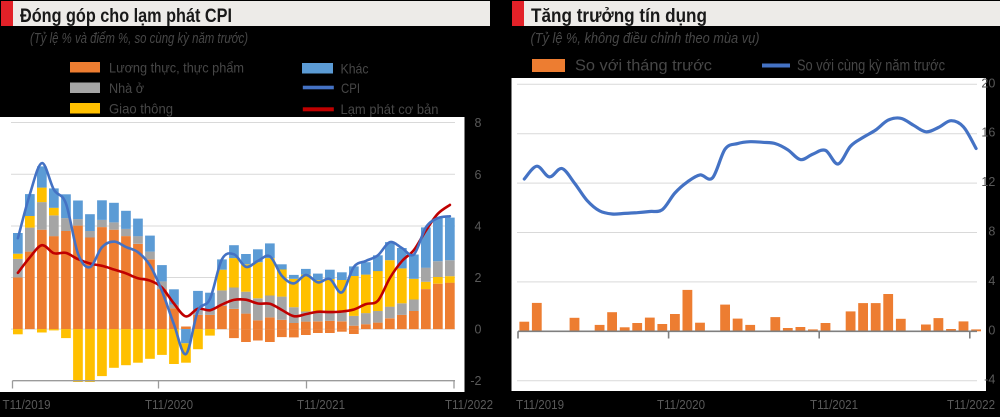  Describe the element at coordinates (126, 16) in the screenshot. I see `svg-text: Đóng góp cho lạm phát CPI` at that location.